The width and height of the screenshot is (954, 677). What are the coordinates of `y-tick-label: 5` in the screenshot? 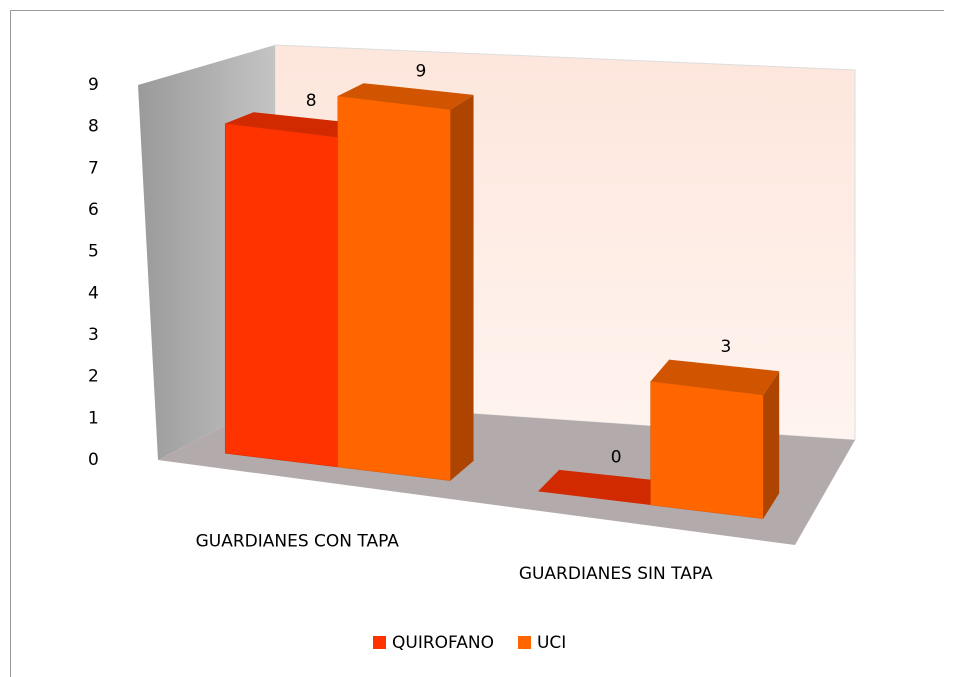 It's located at (93, 252).